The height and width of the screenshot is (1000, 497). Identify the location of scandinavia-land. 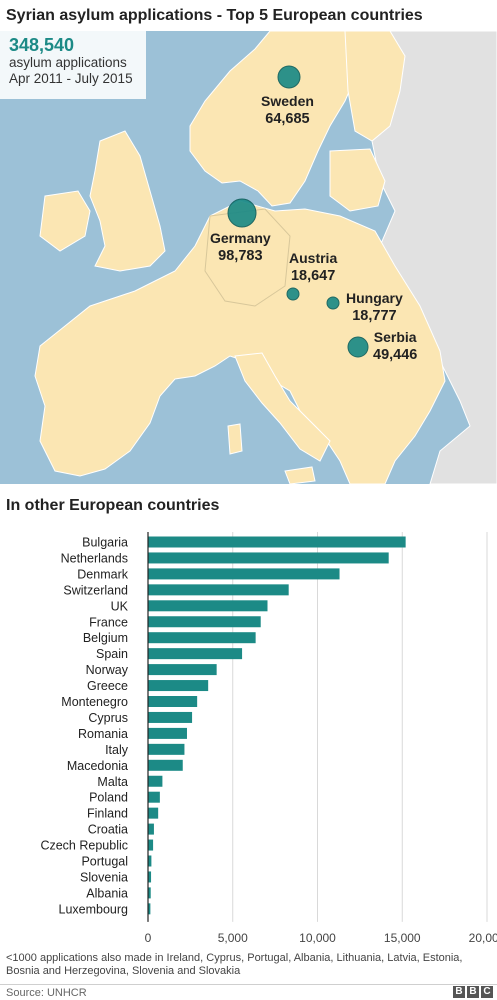
(274, 119).